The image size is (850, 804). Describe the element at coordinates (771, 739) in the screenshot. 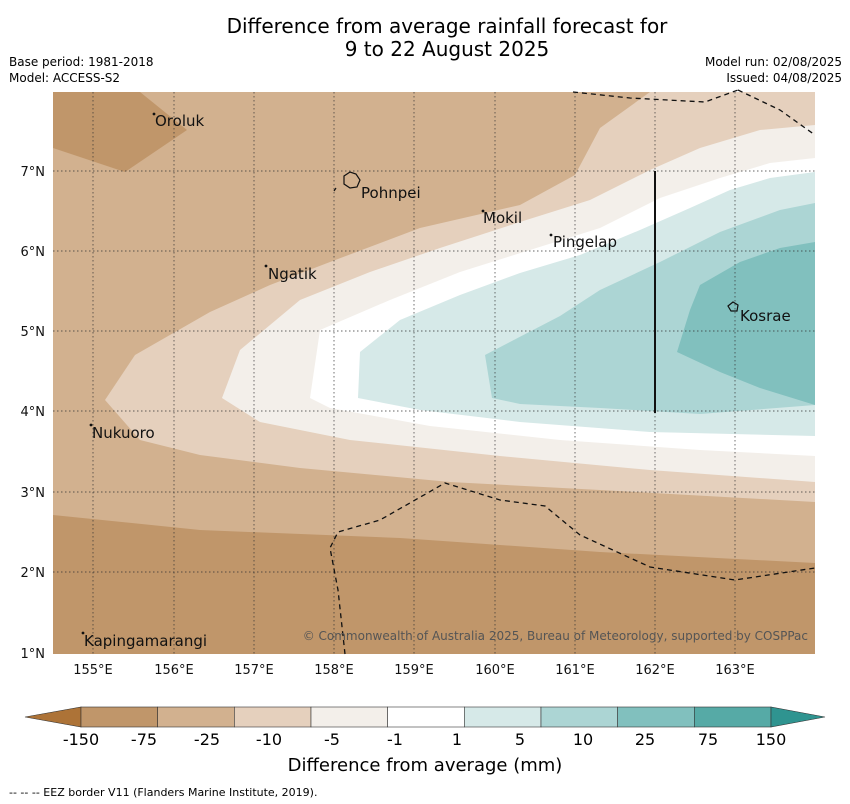

I see `colorbar-label: 150` at that location.